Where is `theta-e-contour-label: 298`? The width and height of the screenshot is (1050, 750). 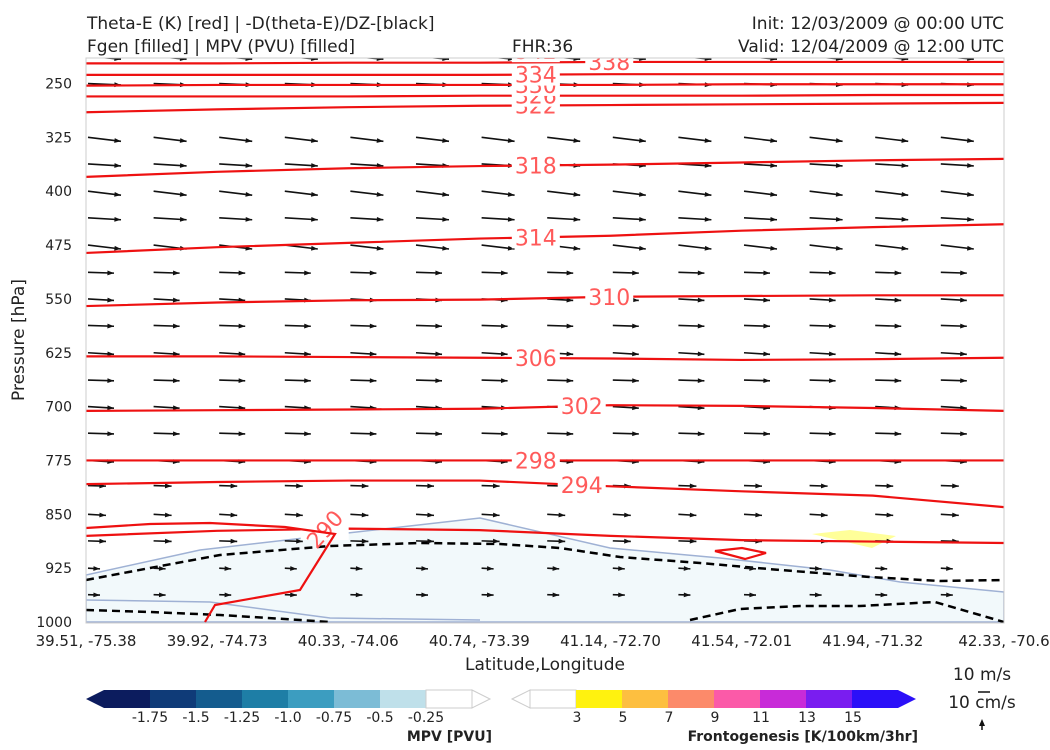
theta-e-contour-label: 298 is located at coordinates (536, 461).